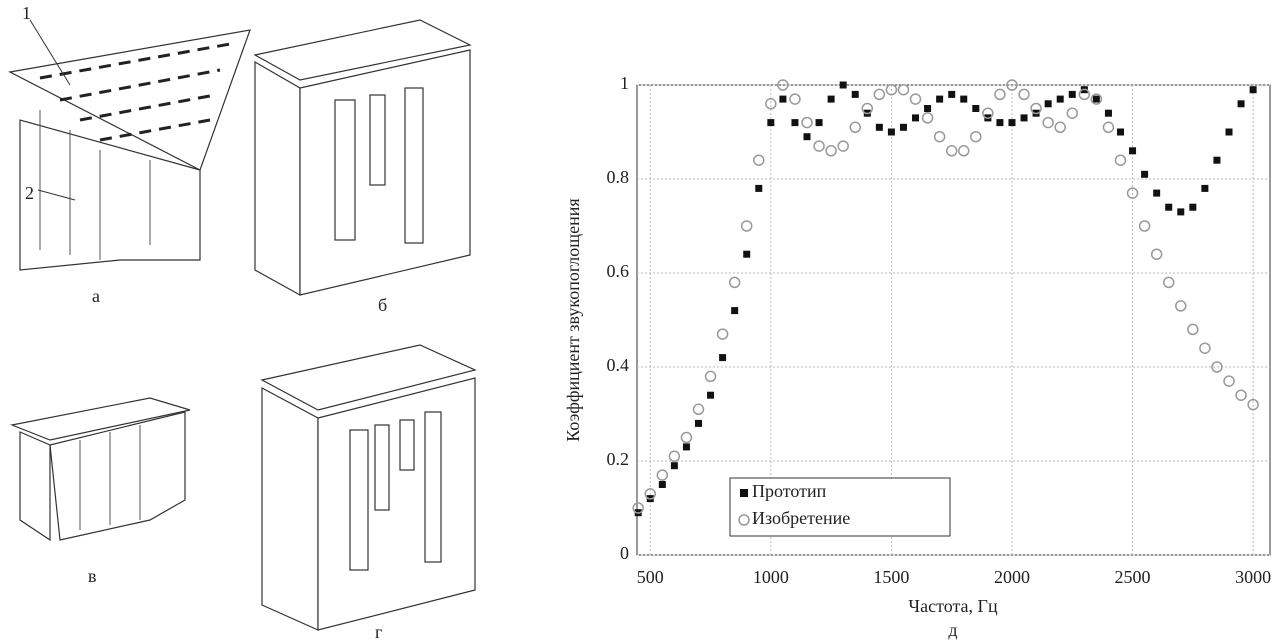 Image resolution: width=1277 pixels, height=642 pixels. Describe the element at coordinates (129, 145) in the screenshot. I see `drawing-a` at that location.